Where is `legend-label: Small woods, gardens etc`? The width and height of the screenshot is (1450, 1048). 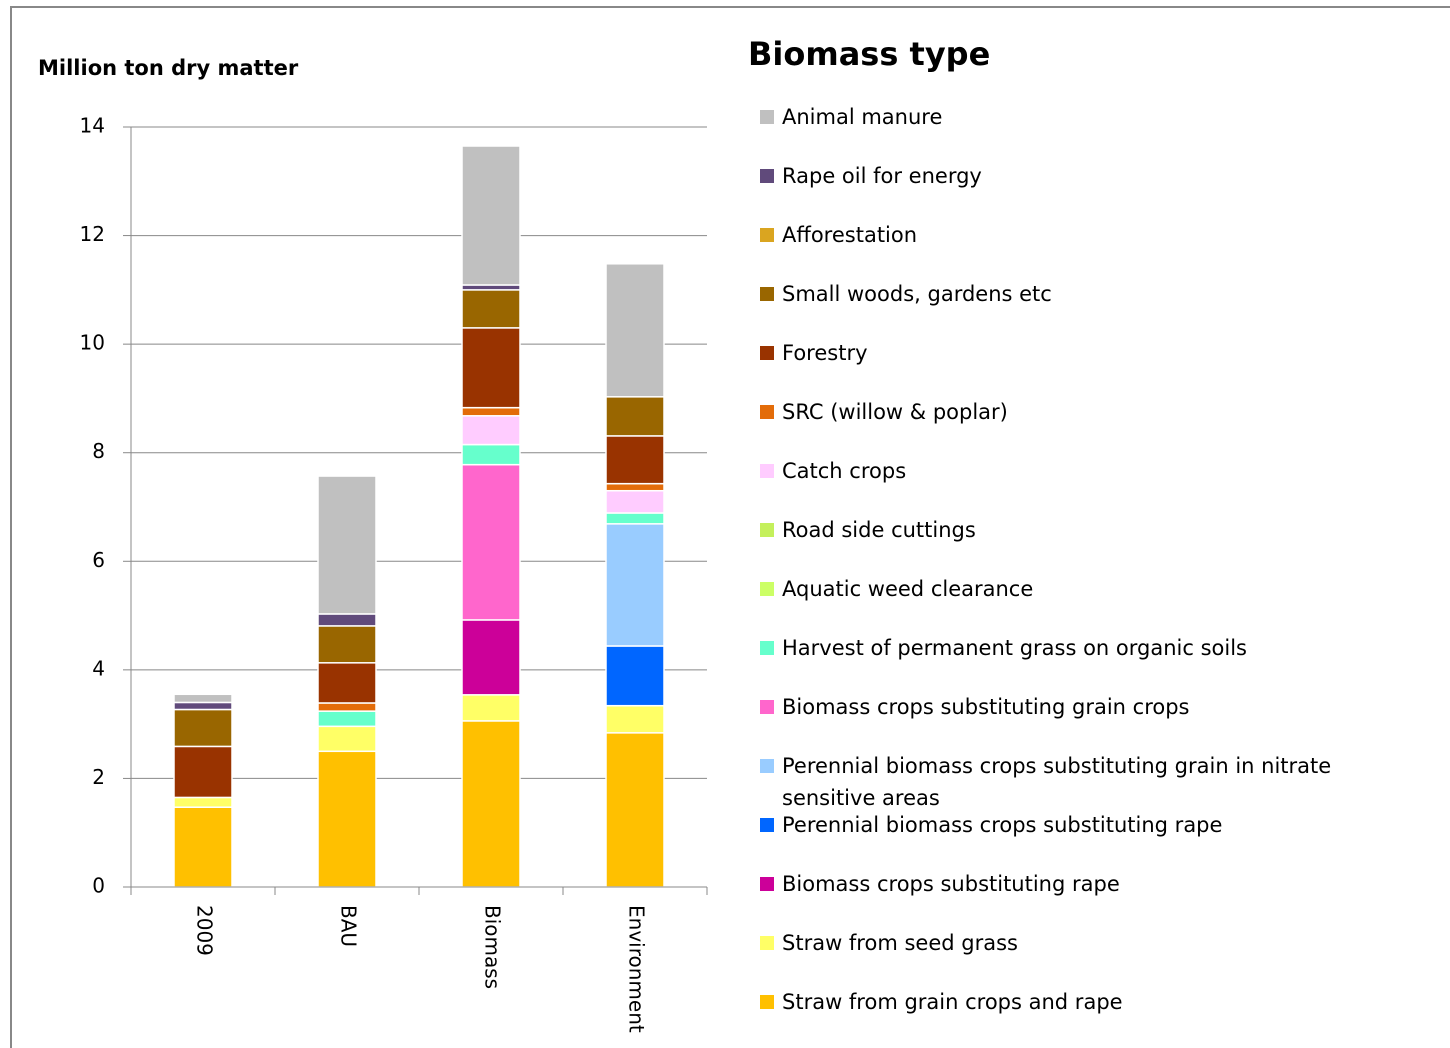
legend-label: Small woods, gardens etc is located at coordinates (917, 294).